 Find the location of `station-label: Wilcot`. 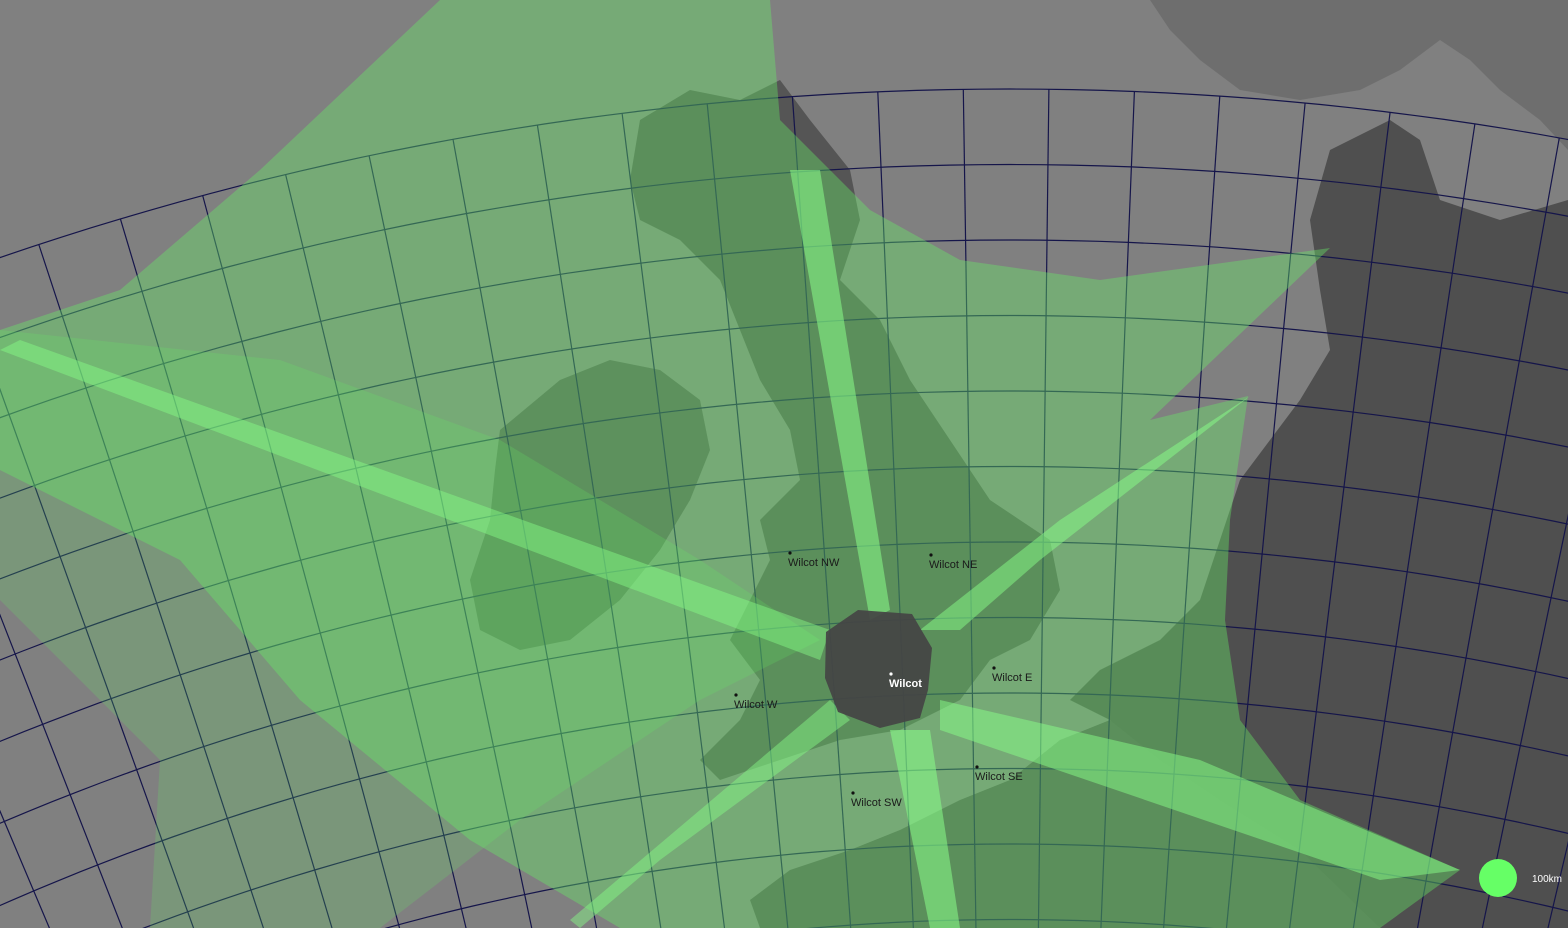

station-label: Wilcot is located at coordinates (905, 684).